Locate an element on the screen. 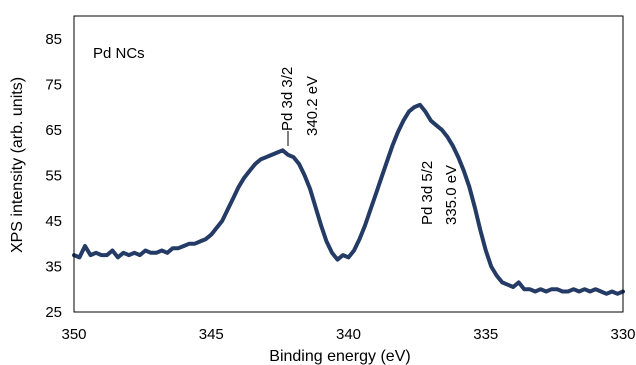  y-axis-title: XPS intensity (arb. units) is located at coordinates (17, 165).